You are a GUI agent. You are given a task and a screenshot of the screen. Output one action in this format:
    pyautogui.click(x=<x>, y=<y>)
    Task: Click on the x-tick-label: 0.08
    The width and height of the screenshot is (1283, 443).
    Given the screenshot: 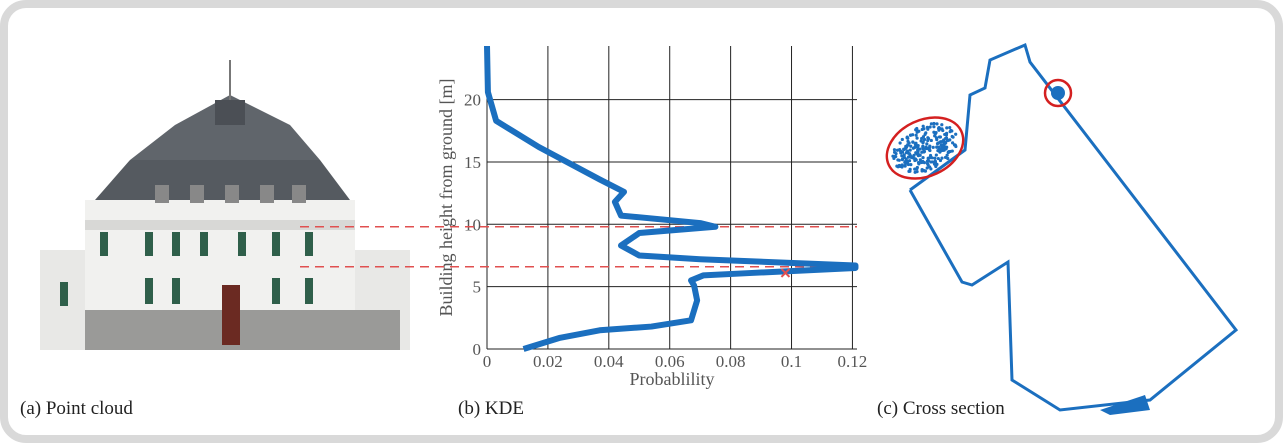 What is the action you would take?
    pyautogui.click(x=731, y=361)
    